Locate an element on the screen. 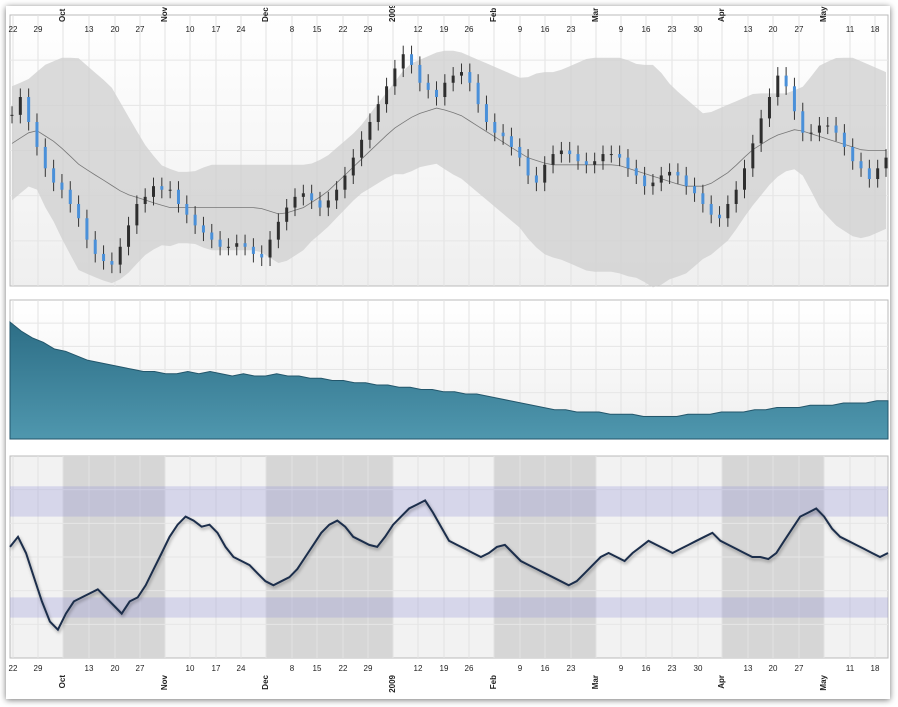 This screenshot has width=898, height=707. day-tick-label: 12 is located at coordinates (418, 29).